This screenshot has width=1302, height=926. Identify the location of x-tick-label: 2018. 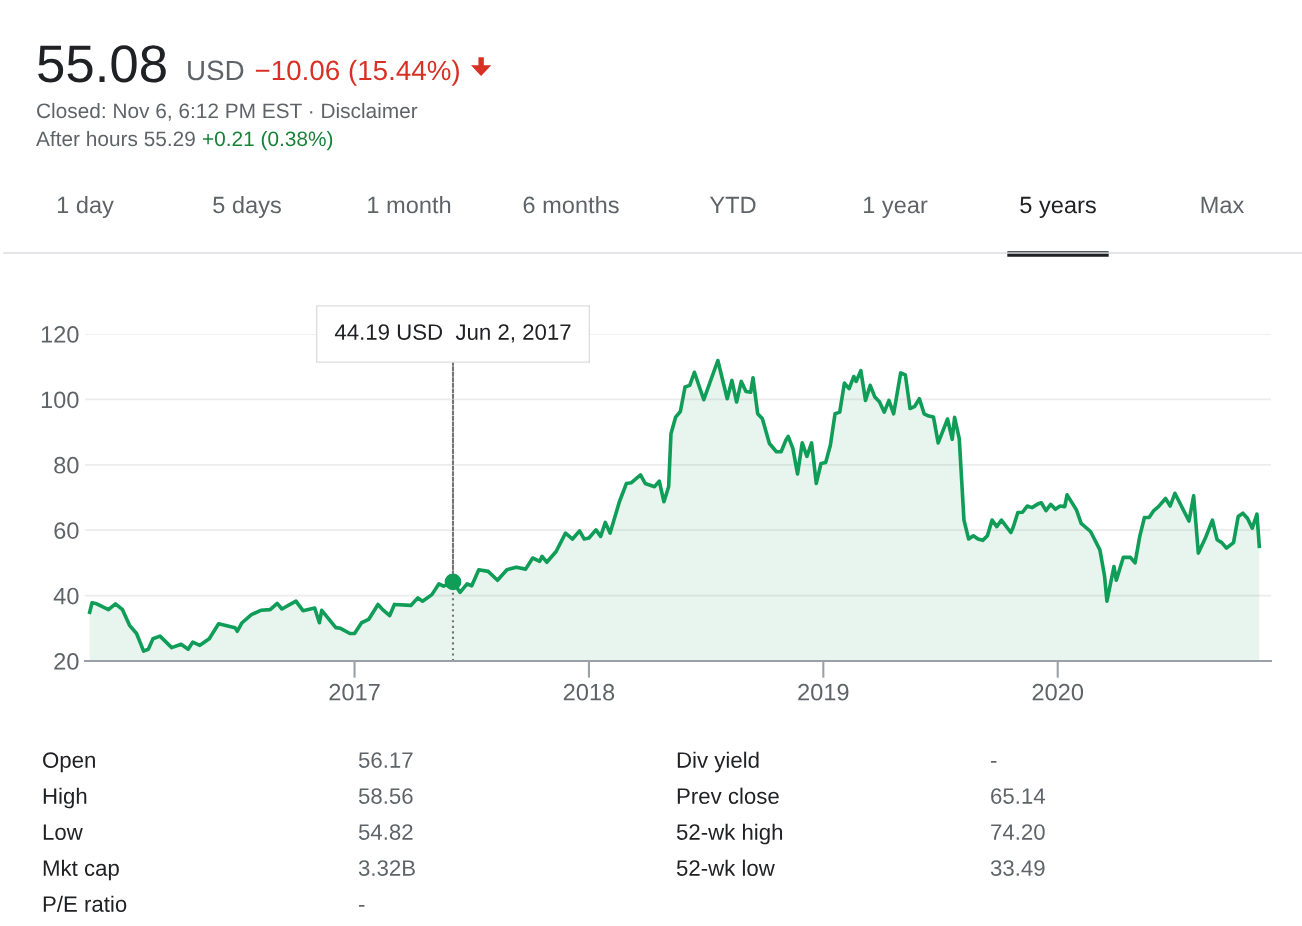
(589, 692).